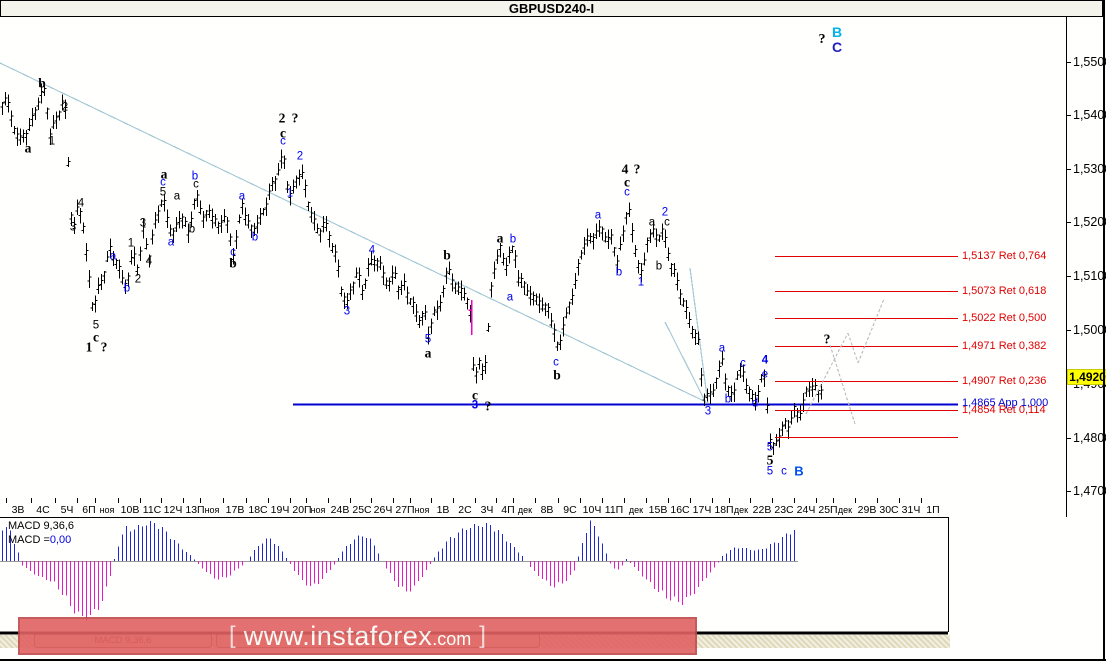 The height and width of the screenshot is (663, 1106). What do you see at coordinates (258, 510) in the screenshot?
I see `time-axis-label: 18С` at bounding box center [258, 510].